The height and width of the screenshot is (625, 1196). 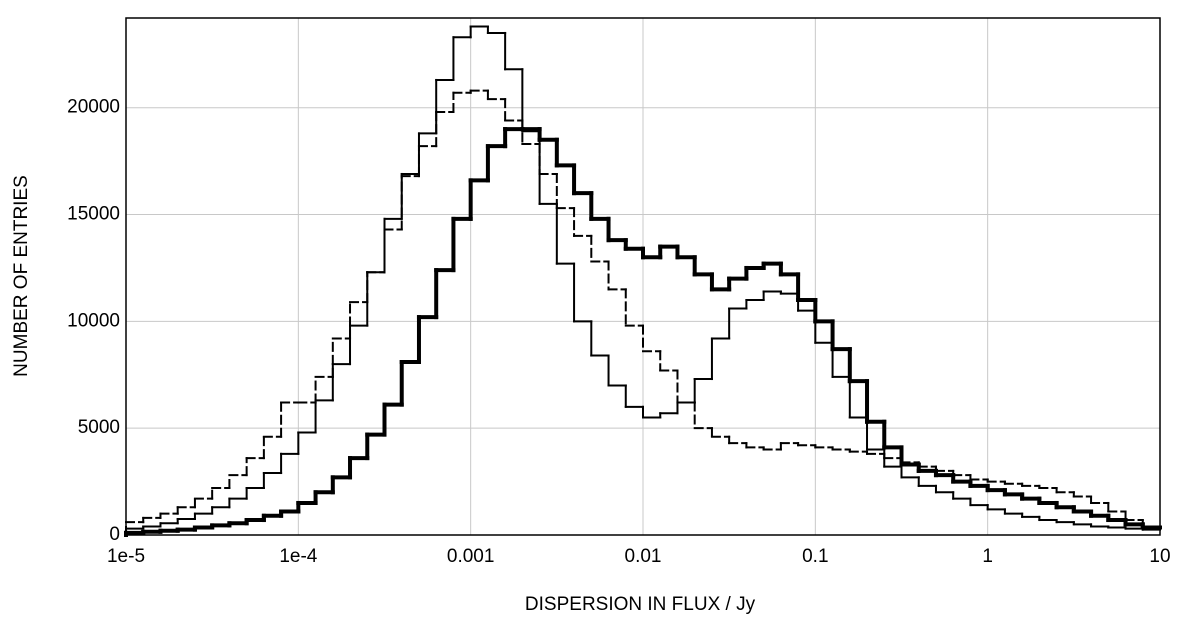 What do you see at coordinates (643, 556) in the screenshot?
I see `x-tick-label: 0.01` at bounding box center [643, 556].